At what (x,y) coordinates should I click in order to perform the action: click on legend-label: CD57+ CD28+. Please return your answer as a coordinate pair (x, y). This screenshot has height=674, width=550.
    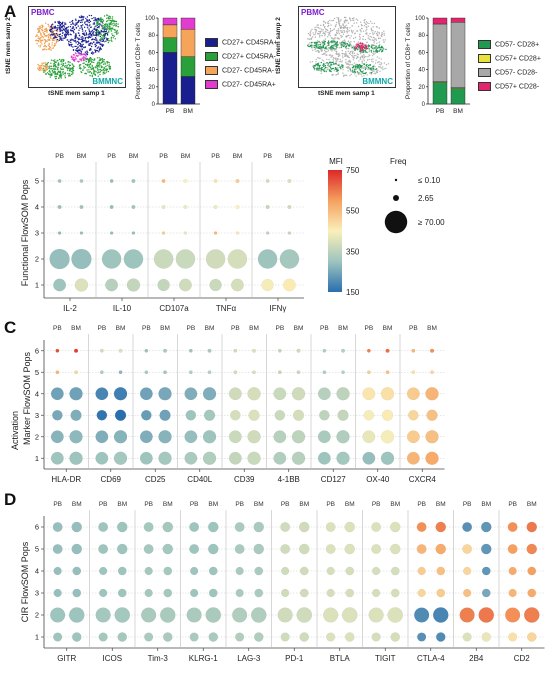
    Looking at the image, I should click on (518, 59).